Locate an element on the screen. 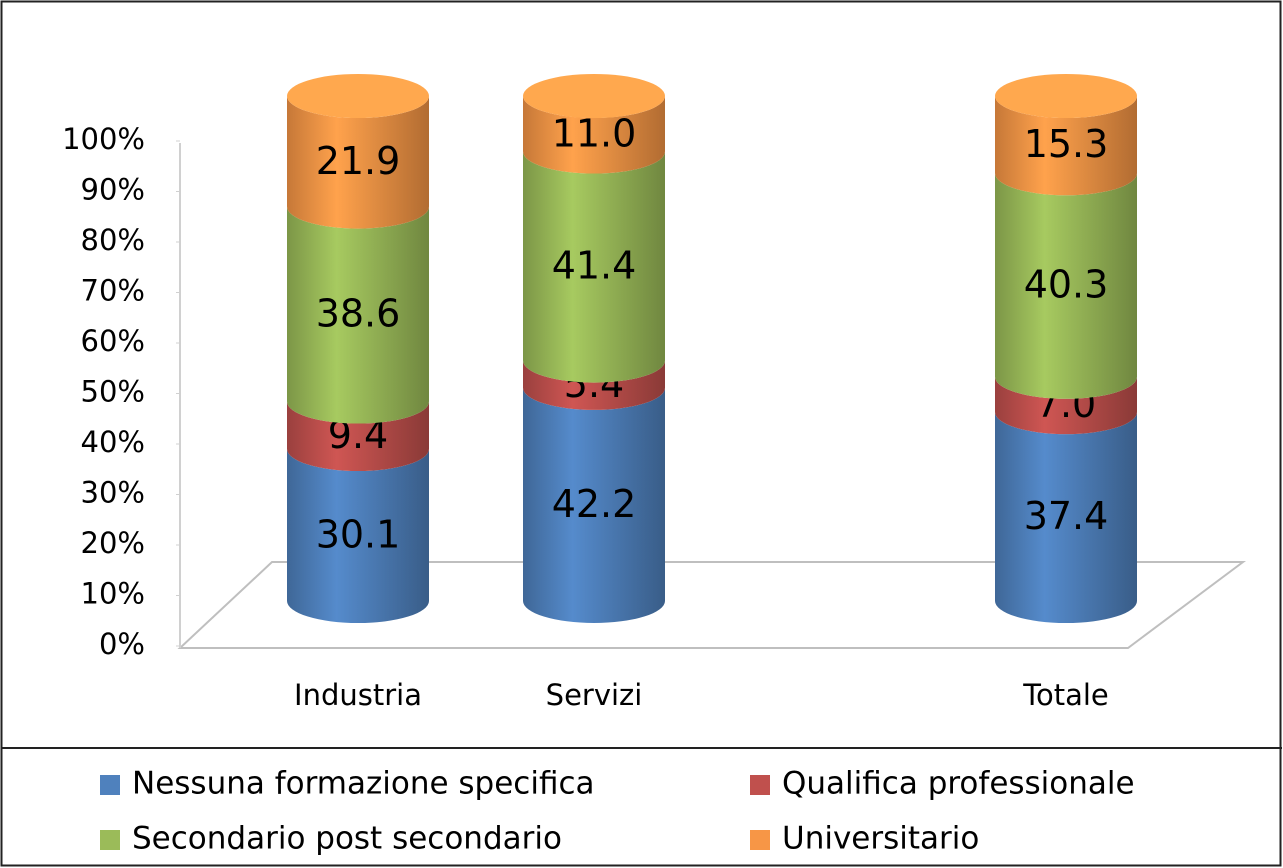 This screenshot has height=868, width=1283. y-tick-label: 50% is located at coordinates (113, 392).